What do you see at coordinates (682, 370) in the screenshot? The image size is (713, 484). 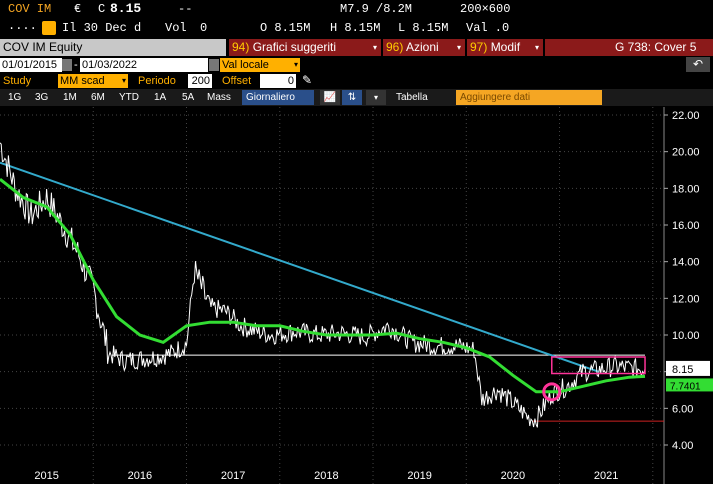 I see `last-price-tag-text: 8.15` at bounding box center [682, 370].